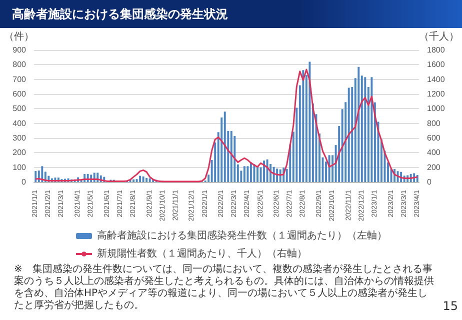 This screenshot has width=462, height=320. What do you see at coordinates (429, 182) in the screenshot?
I see `y2-tick-label: 0` at bounding box center [429, 182].